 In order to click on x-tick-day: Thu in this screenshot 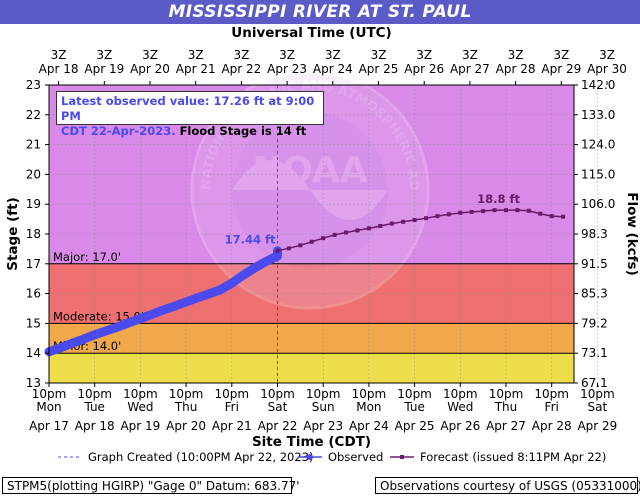, I will do `click(506, 407)`.